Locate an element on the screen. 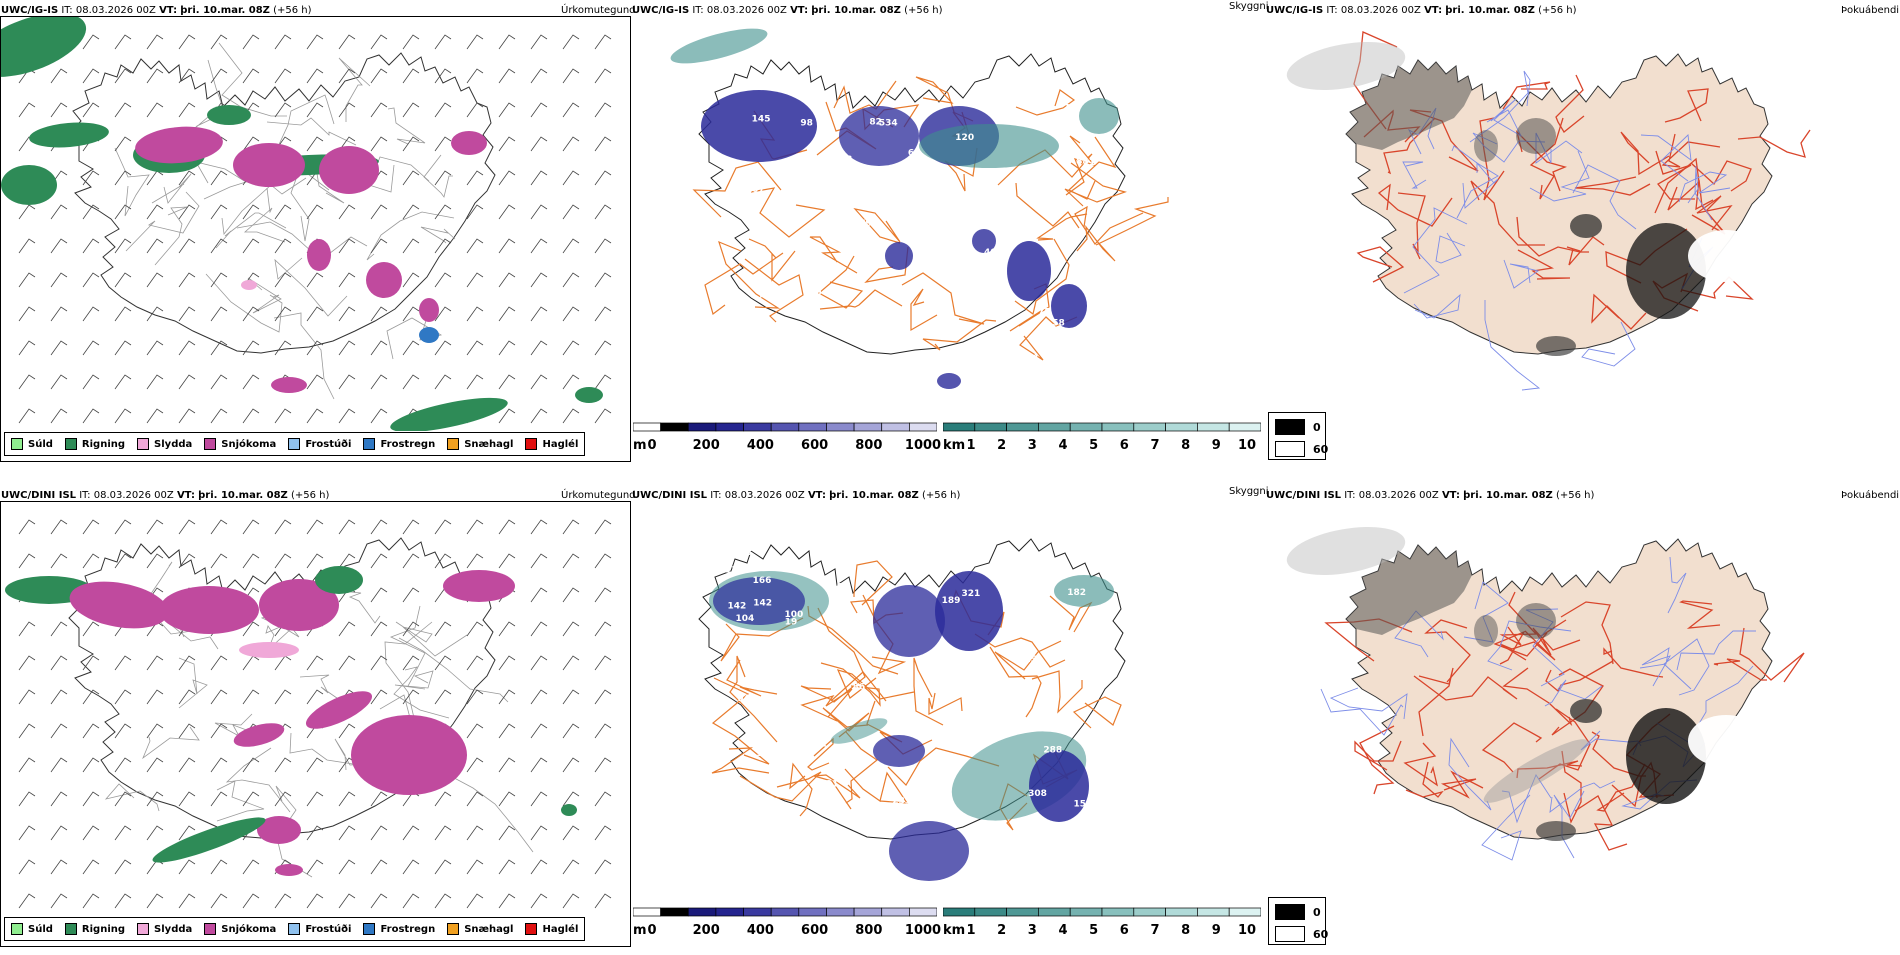 The image size is (1900, 955). colorbar-tick: 5 is located at coordinates (1094, 930).